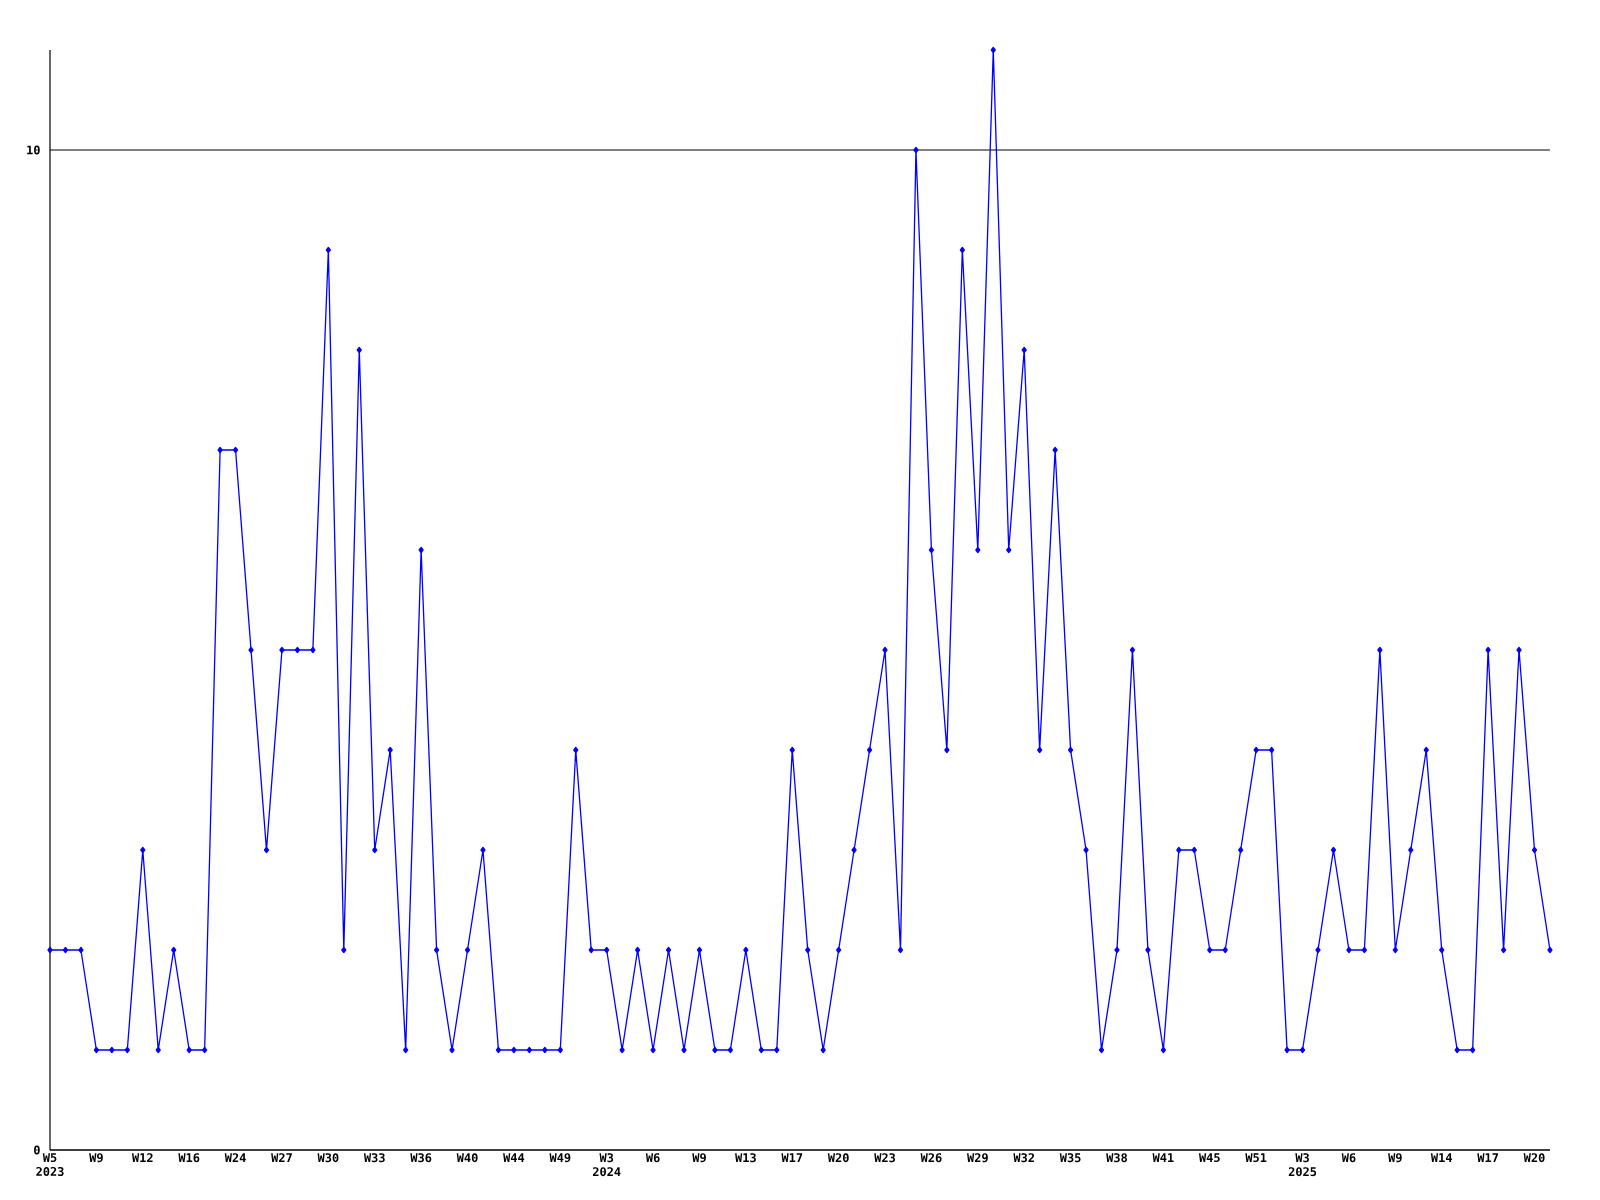 The image size is (1600, 1200). What do you see at coordinates (1441, 1157) in the screenshot?
I see `x-tick-label: W14` at bounding box center [1441, 1157].